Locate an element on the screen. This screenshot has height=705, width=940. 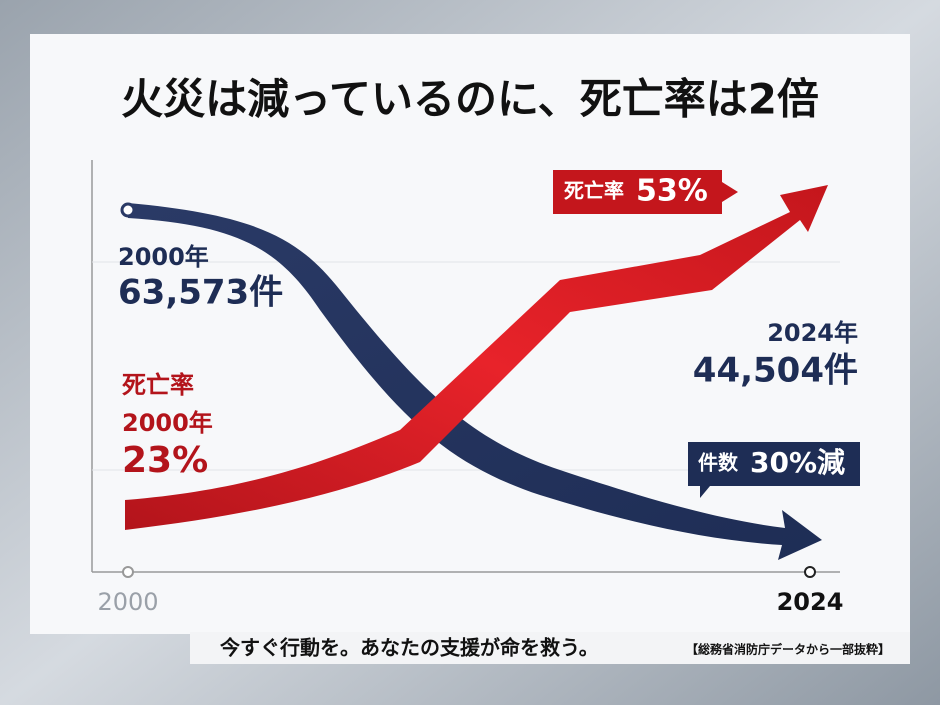
callout-label: 件数 is located at coordinates (718, 463).